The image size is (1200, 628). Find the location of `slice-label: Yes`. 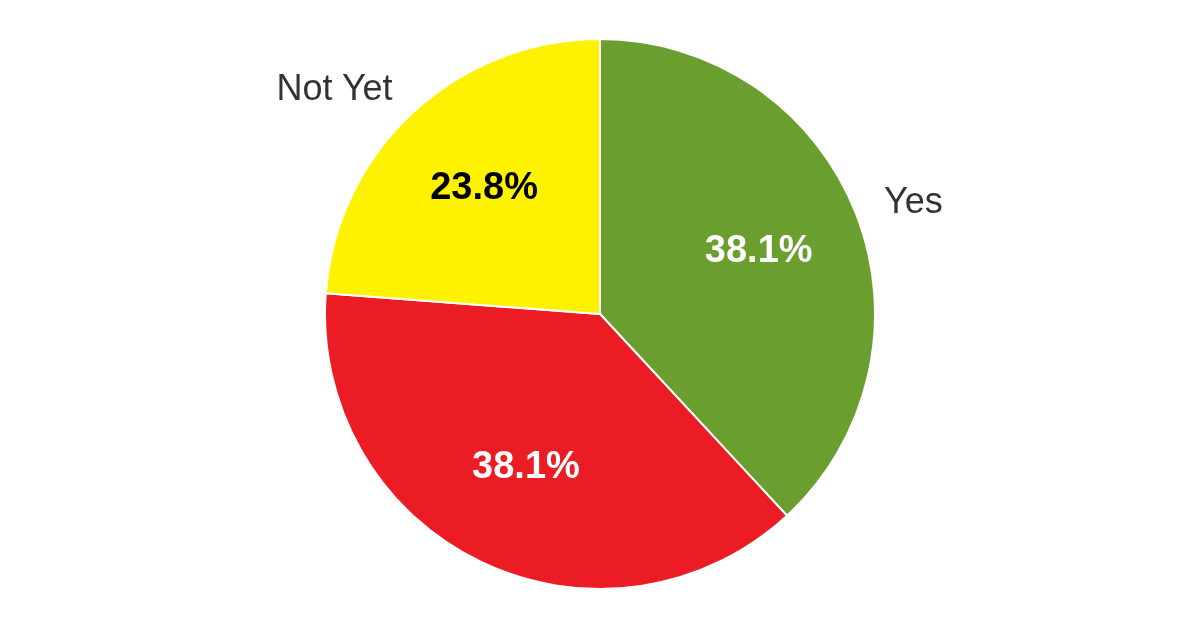

slice-label: Yes is located at coordinates (913, 200).